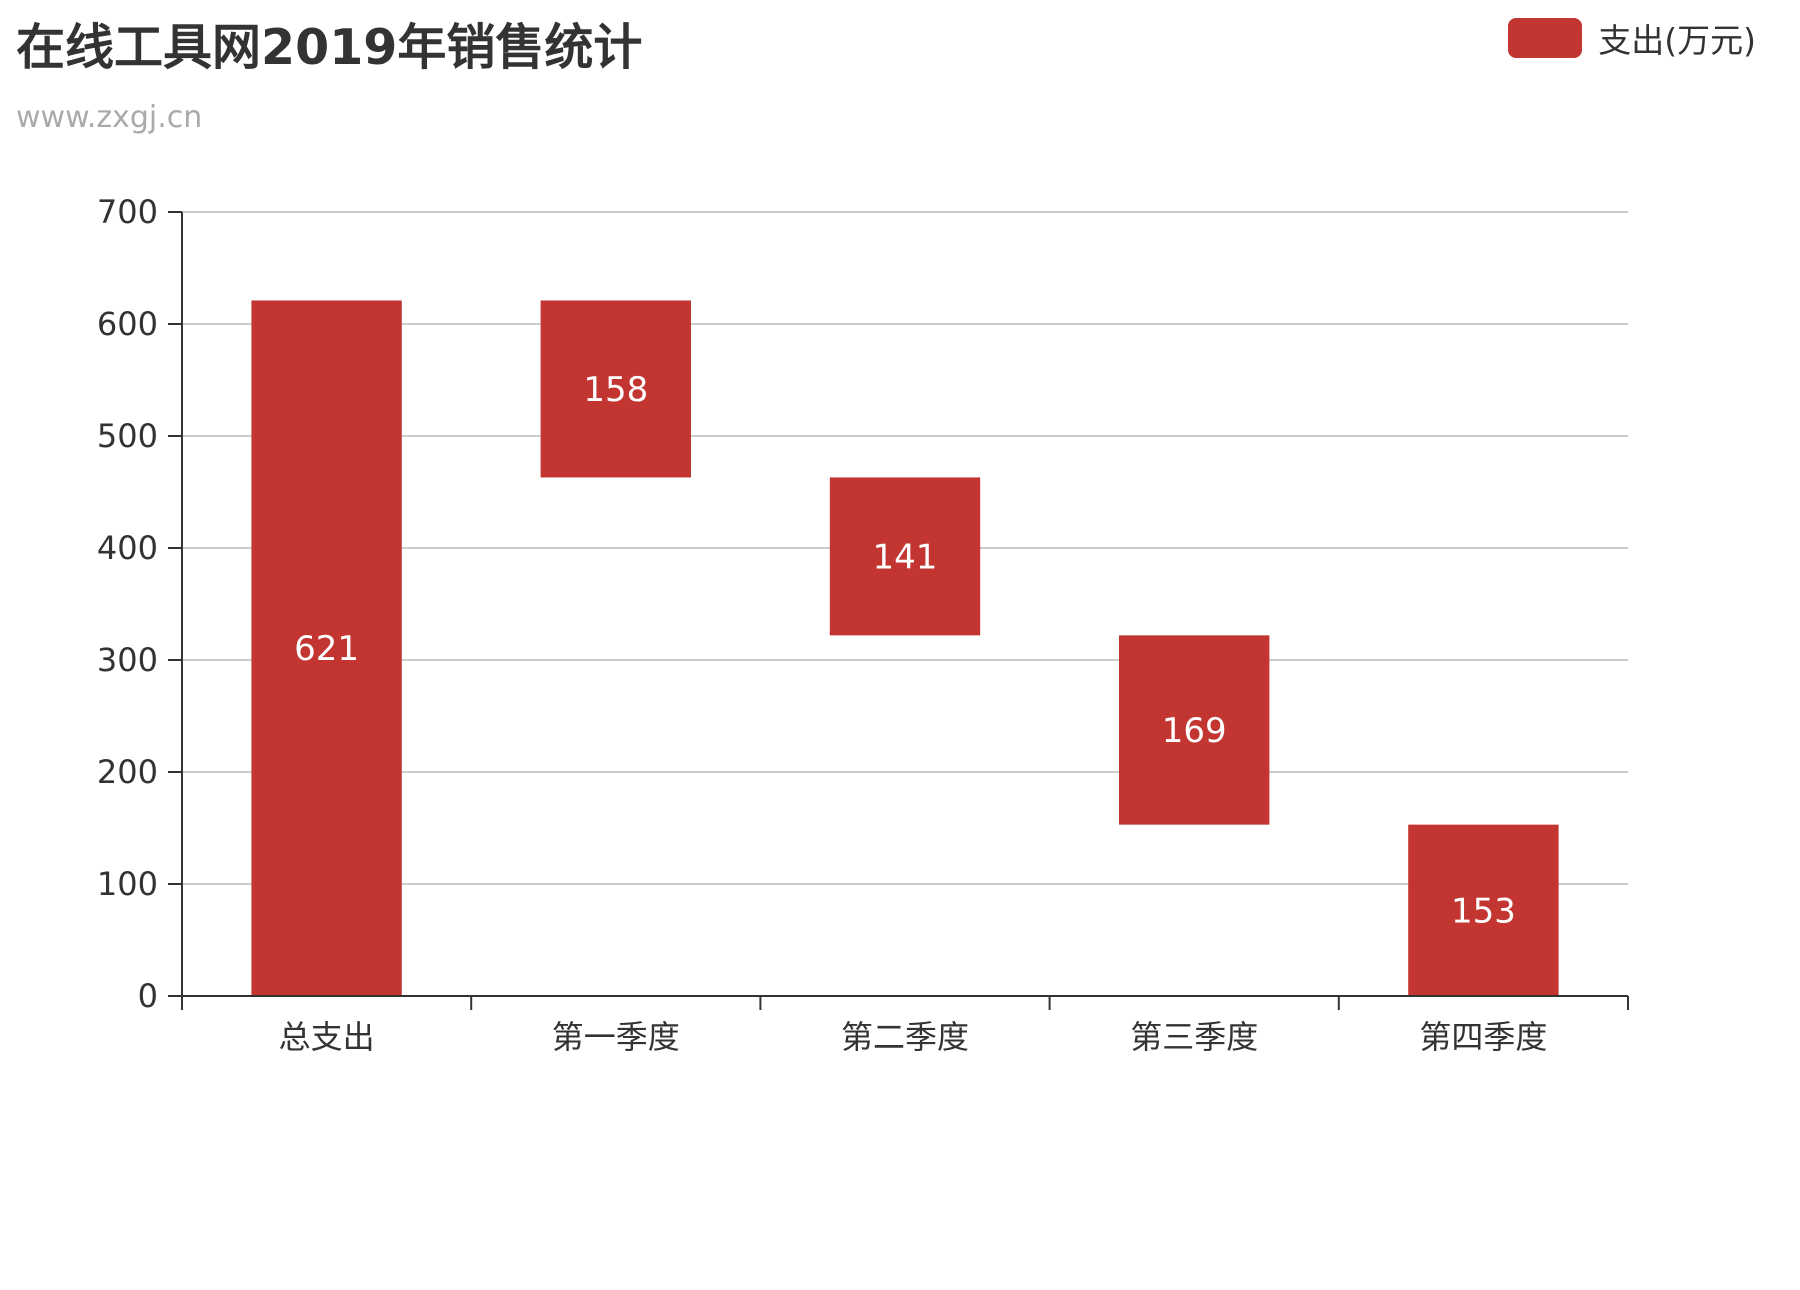 The width and height of the screenshot is (1800, 1290). I want to click on legend-label: 支出(万元), so click(1677, 40).